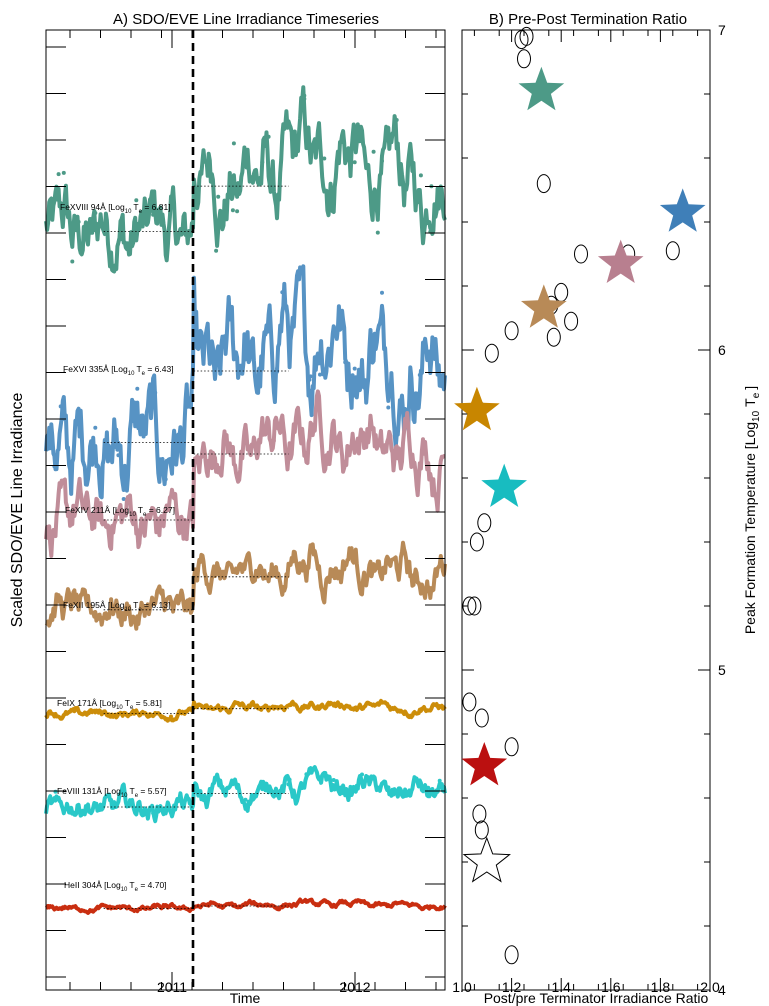 The image size is (769, 1006). Describe the element at coordinates (112, 792) in the screenshot. I see `line-label-5: FeVIII 131Å [Log10 Te = 5.57]` at that location.